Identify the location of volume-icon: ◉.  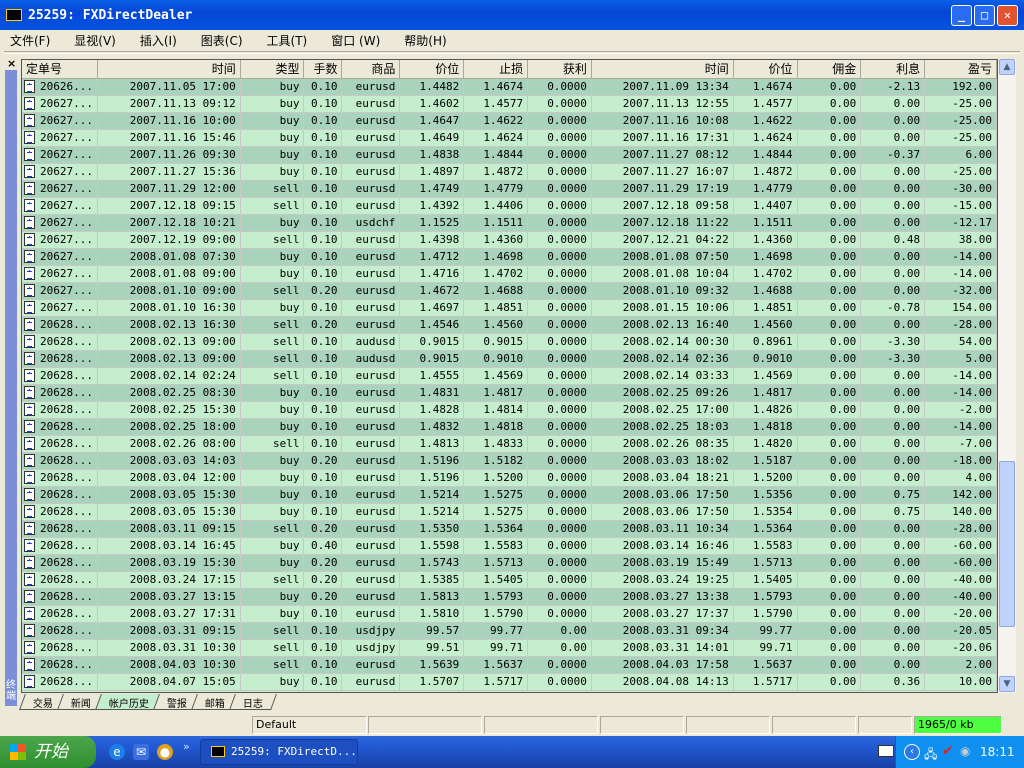
(965, 751).